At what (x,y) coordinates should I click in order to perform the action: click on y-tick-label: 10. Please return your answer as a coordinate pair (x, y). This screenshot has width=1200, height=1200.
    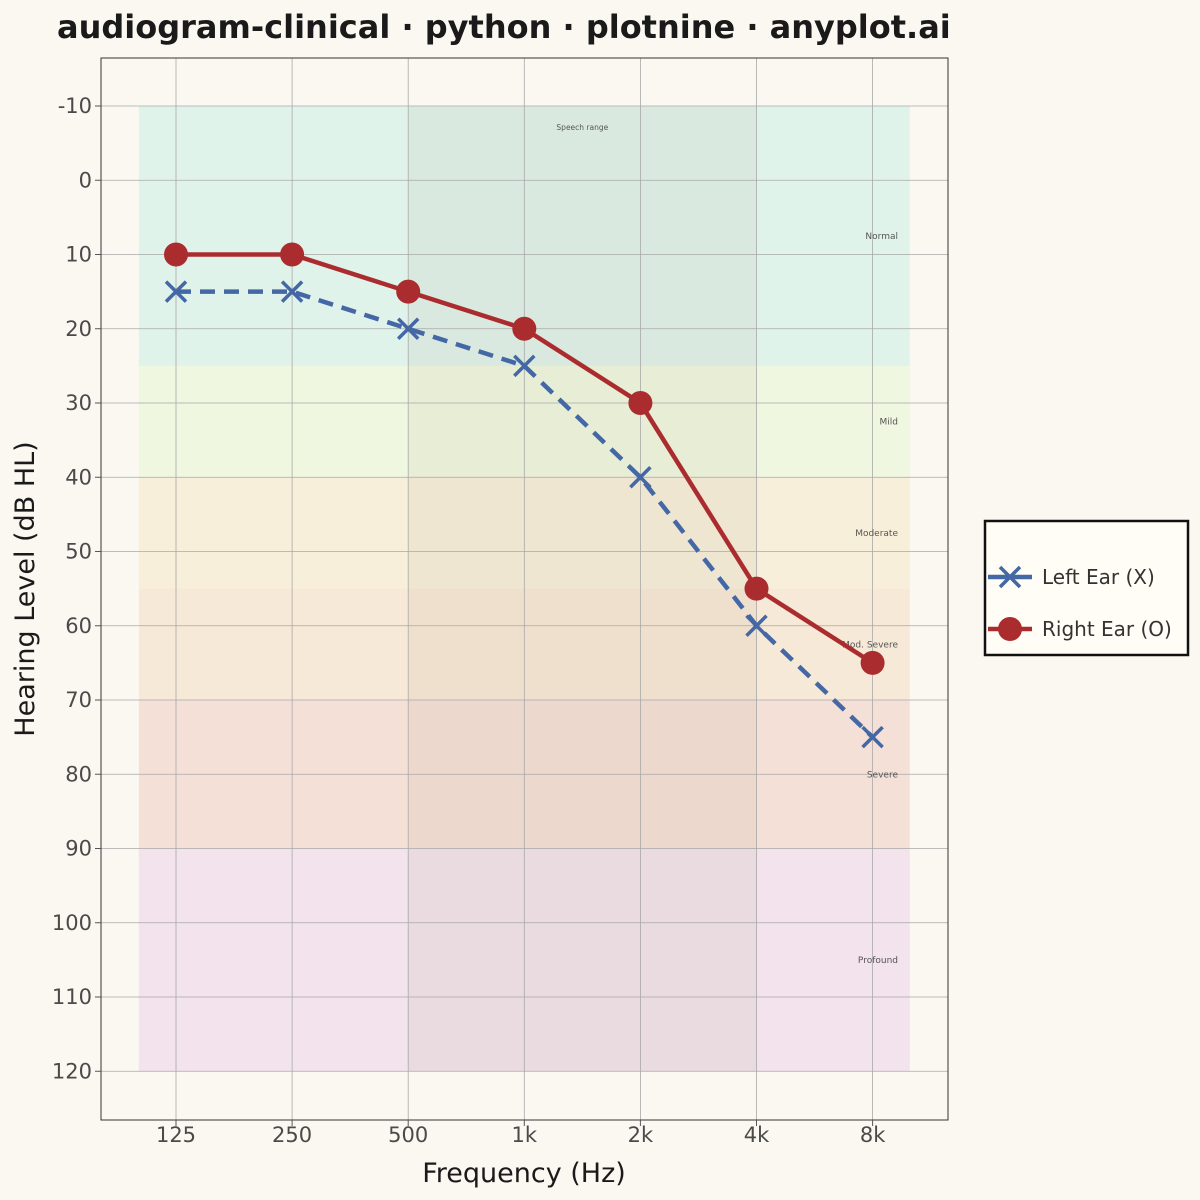
    Looking at the image, I should click on (78, 255).